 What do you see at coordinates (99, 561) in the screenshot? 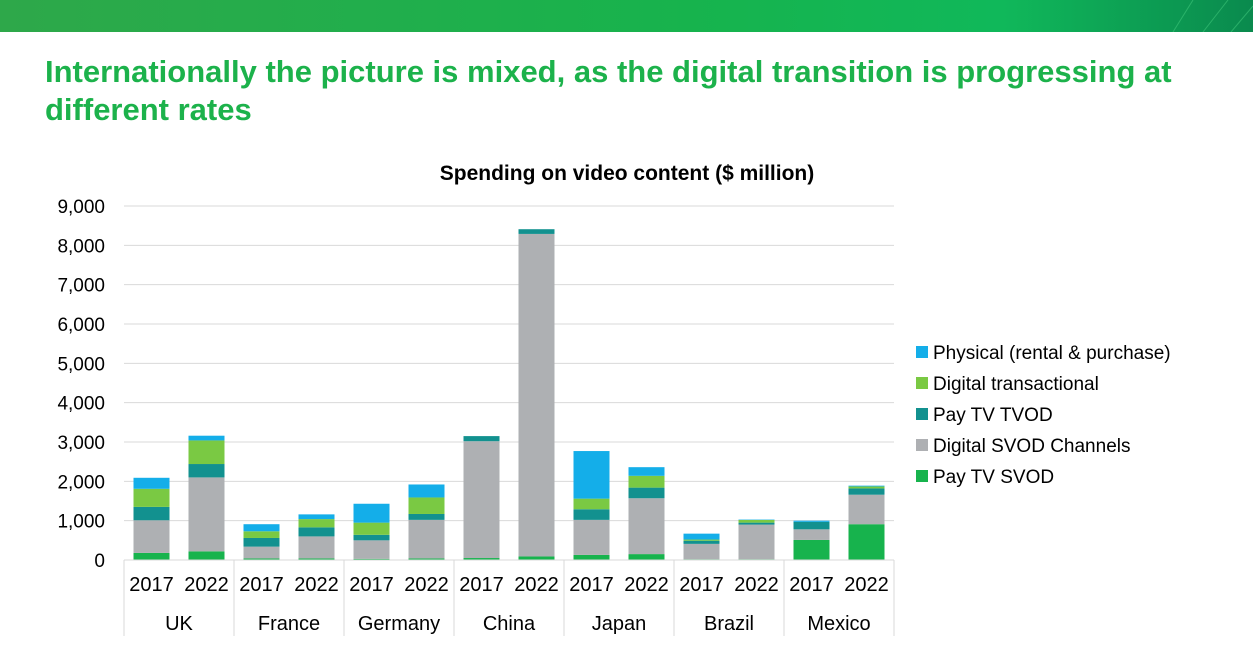
I see `y-tick-label: 0` at bounding box center [99, 561].